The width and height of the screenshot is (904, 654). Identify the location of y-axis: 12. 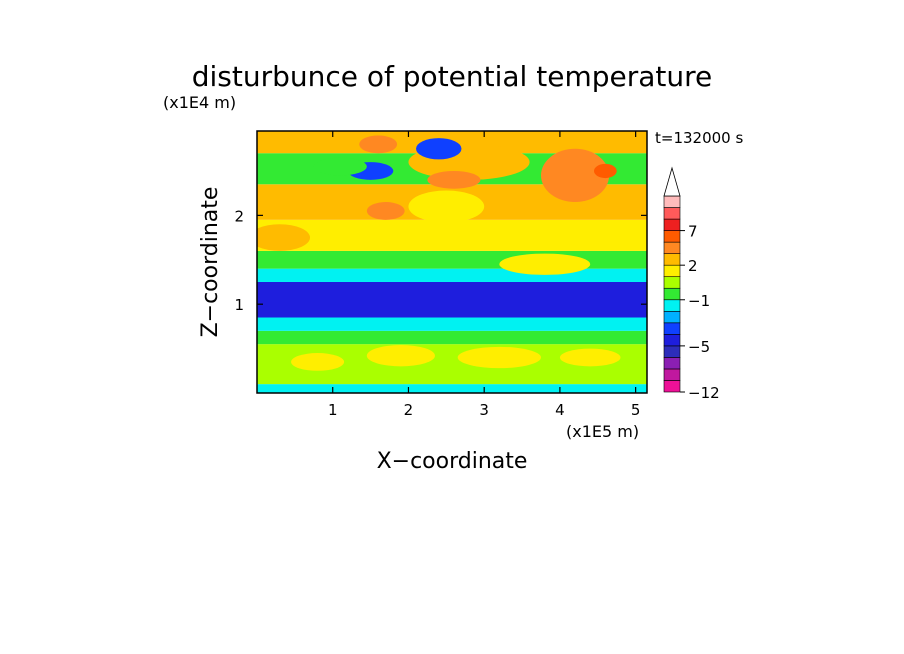
(440, 260).